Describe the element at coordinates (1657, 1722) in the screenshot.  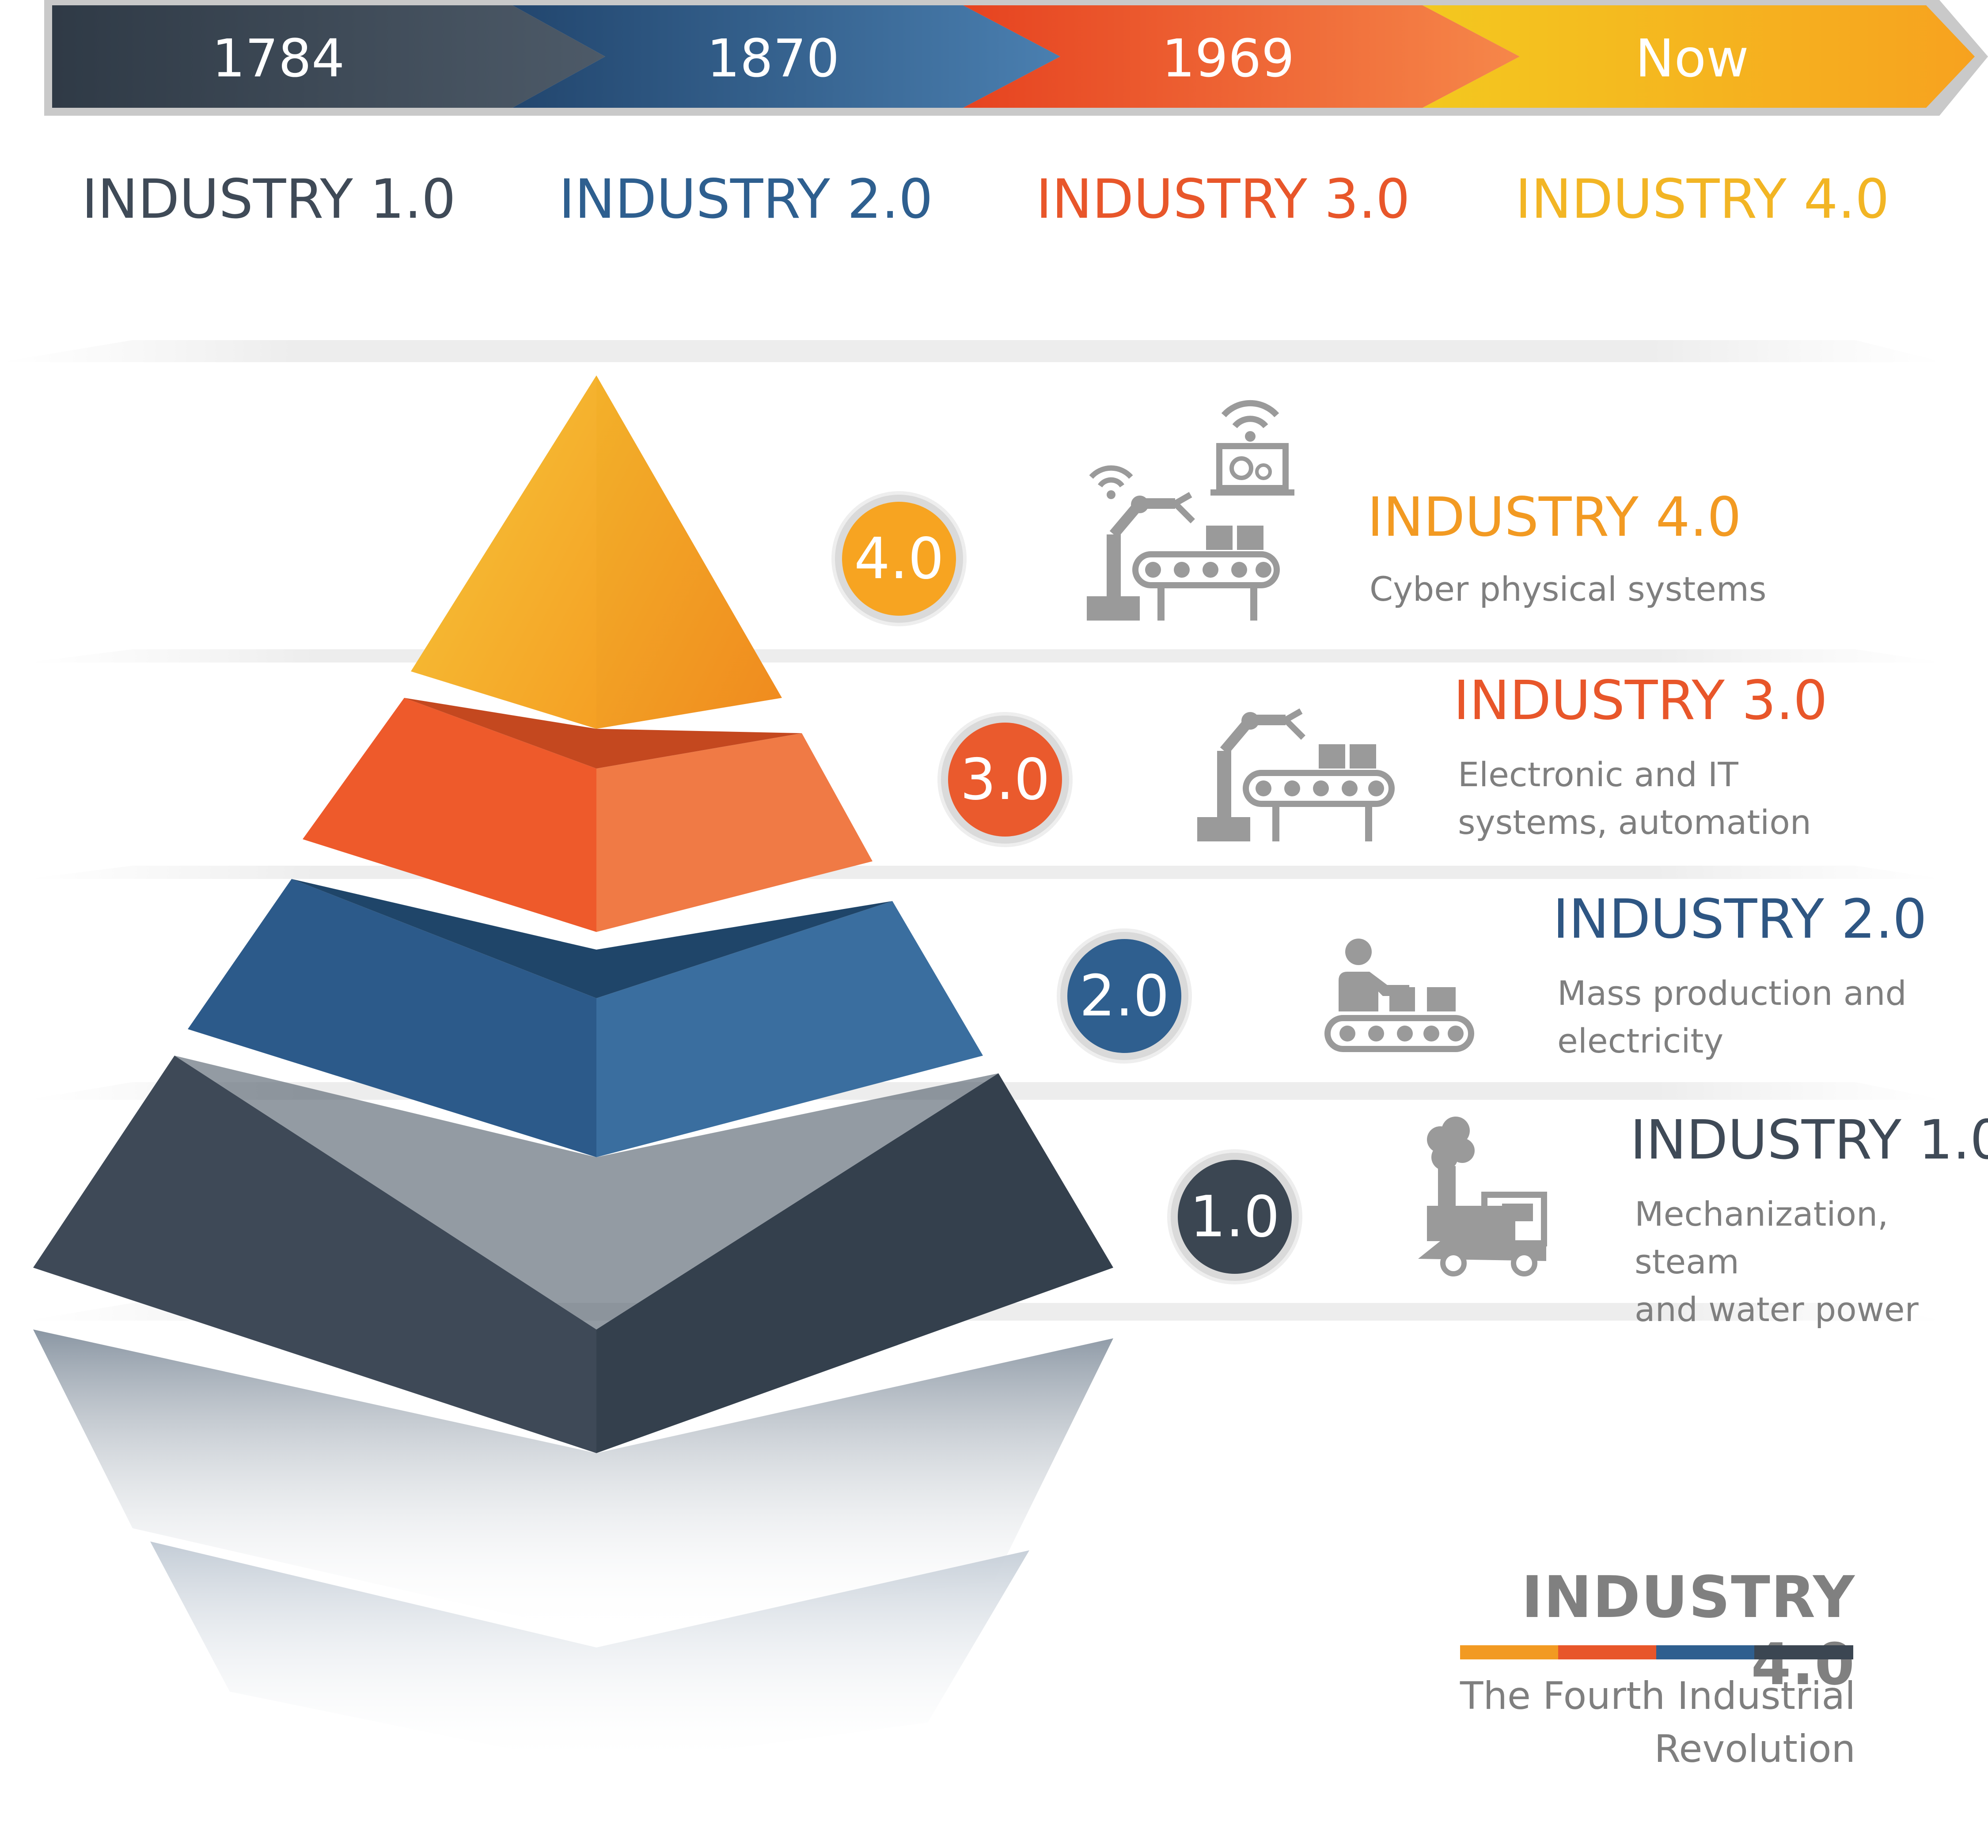
I see `brand-subtitle: The Fourth Industrial Revolution` at that location.